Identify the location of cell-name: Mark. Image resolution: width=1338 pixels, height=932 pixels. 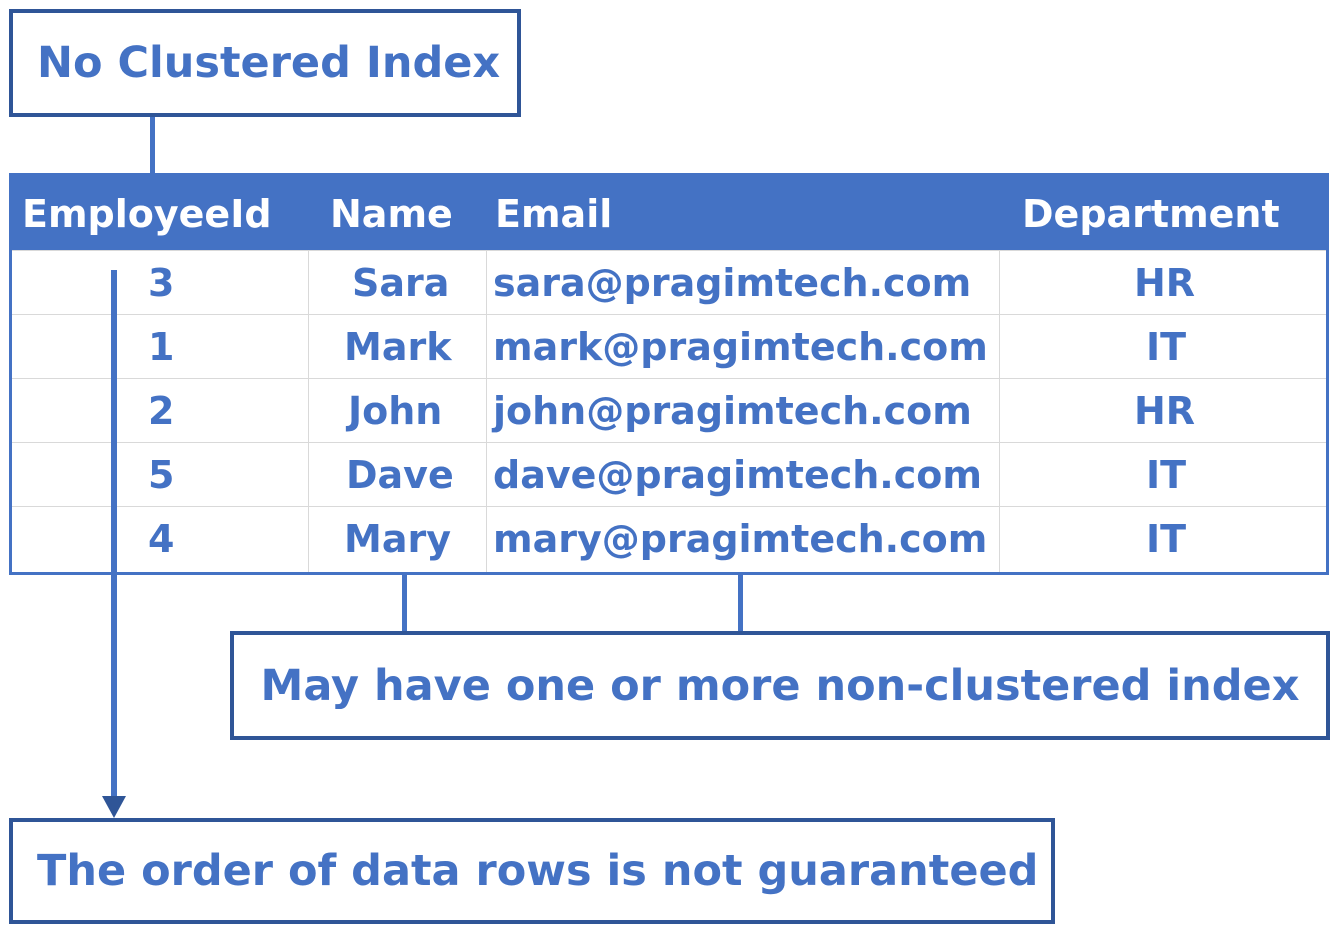
(398, 347).